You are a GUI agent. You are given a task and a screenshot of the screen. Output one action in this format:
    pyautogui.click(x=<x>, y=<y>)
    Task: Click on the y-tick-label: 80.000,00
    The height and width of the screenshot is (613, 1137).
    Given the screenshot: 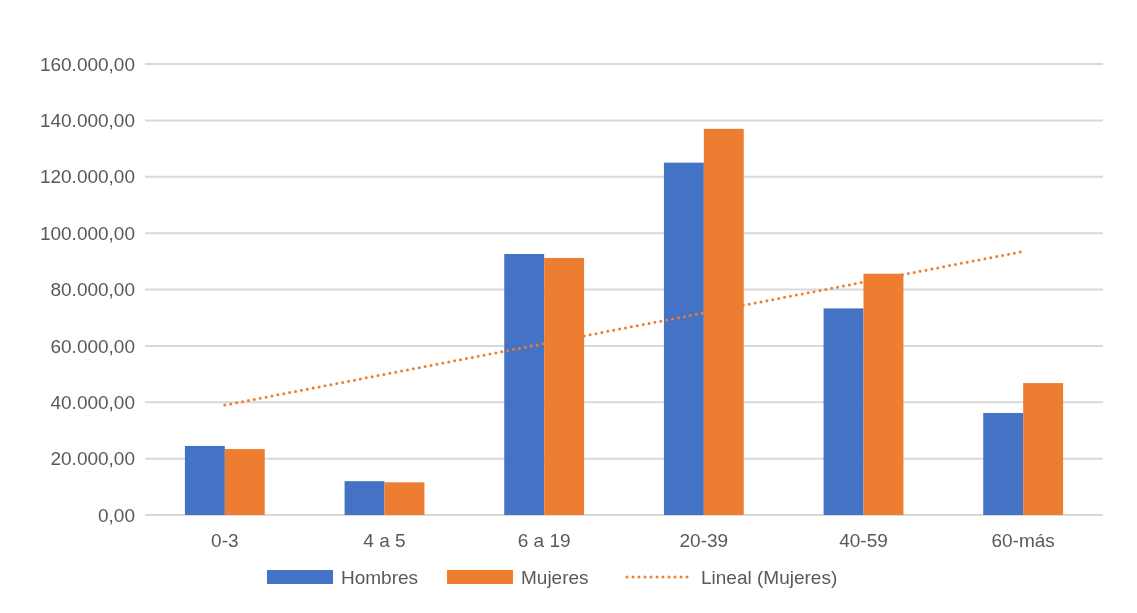 What is the action you would take?
    pyautogui.click(x=92, y=290)
    